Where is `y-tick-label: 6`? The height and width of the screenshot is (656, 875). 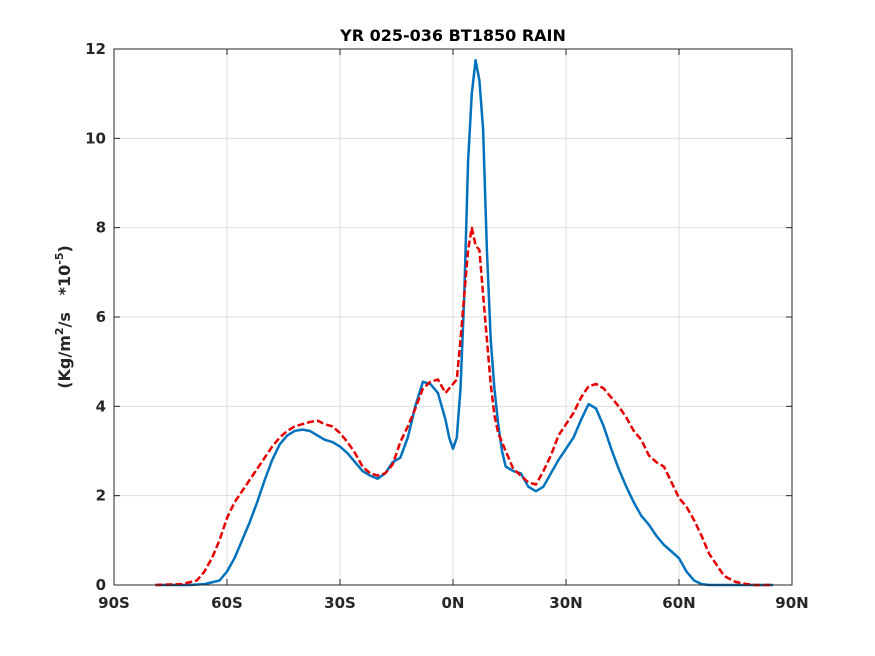
y-tick-label: 6 is located at coordinates (101, 317).